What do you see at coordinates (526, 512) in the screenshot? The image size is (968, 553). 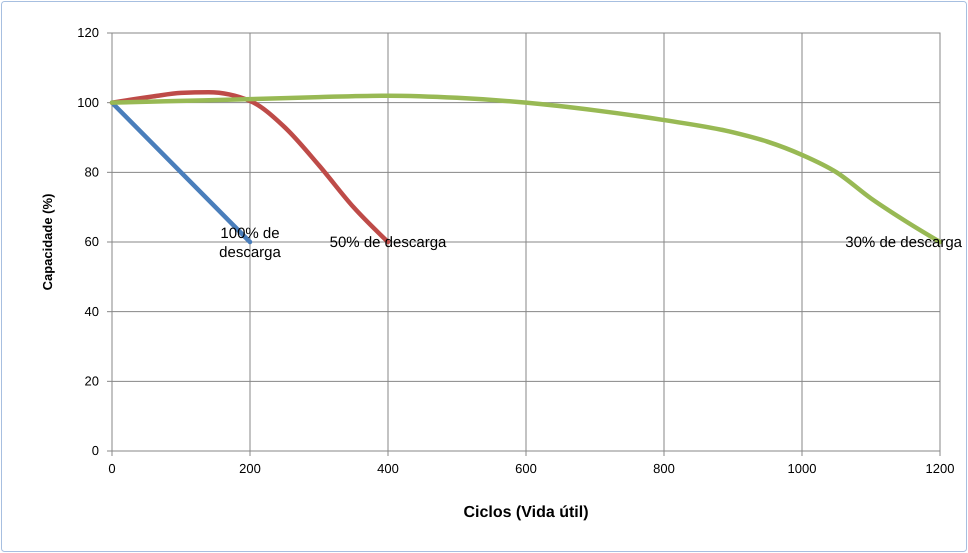 I see `x-axis-title: Ciclos (Vida útil)` at bounding box center [526, 512].